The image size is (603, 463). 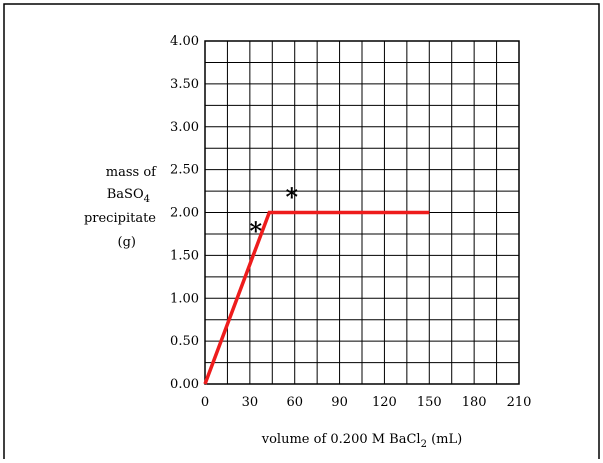 I want to click on x-axis-title: volume of 0.200 M BaCl2 (mL), so click(x=361, y=441).